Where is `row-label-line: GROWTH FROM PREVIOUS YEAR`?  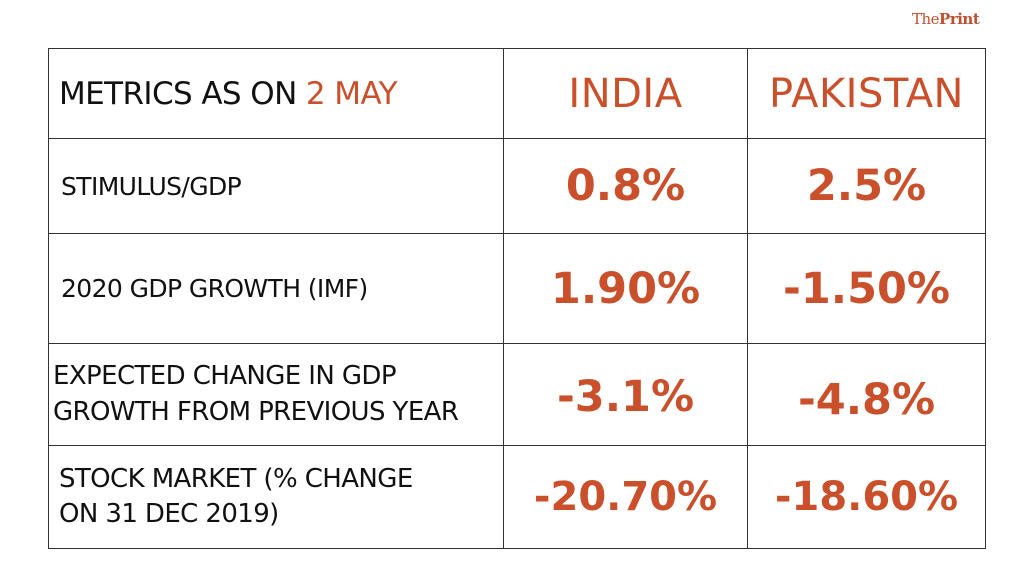 row-label-line: GROWTH FROM PREVIOUS YEAR is located at coordinates (256, 411).